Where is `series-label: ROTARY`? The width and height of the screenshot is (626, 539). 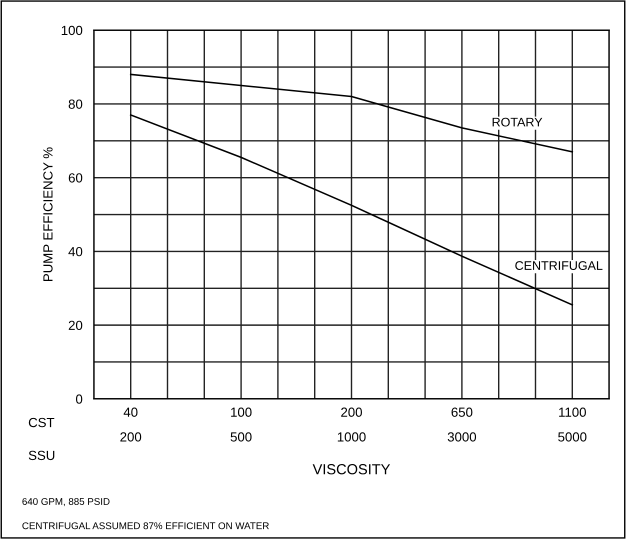 series-label: ROTARY is located at coordinates (517, 122).